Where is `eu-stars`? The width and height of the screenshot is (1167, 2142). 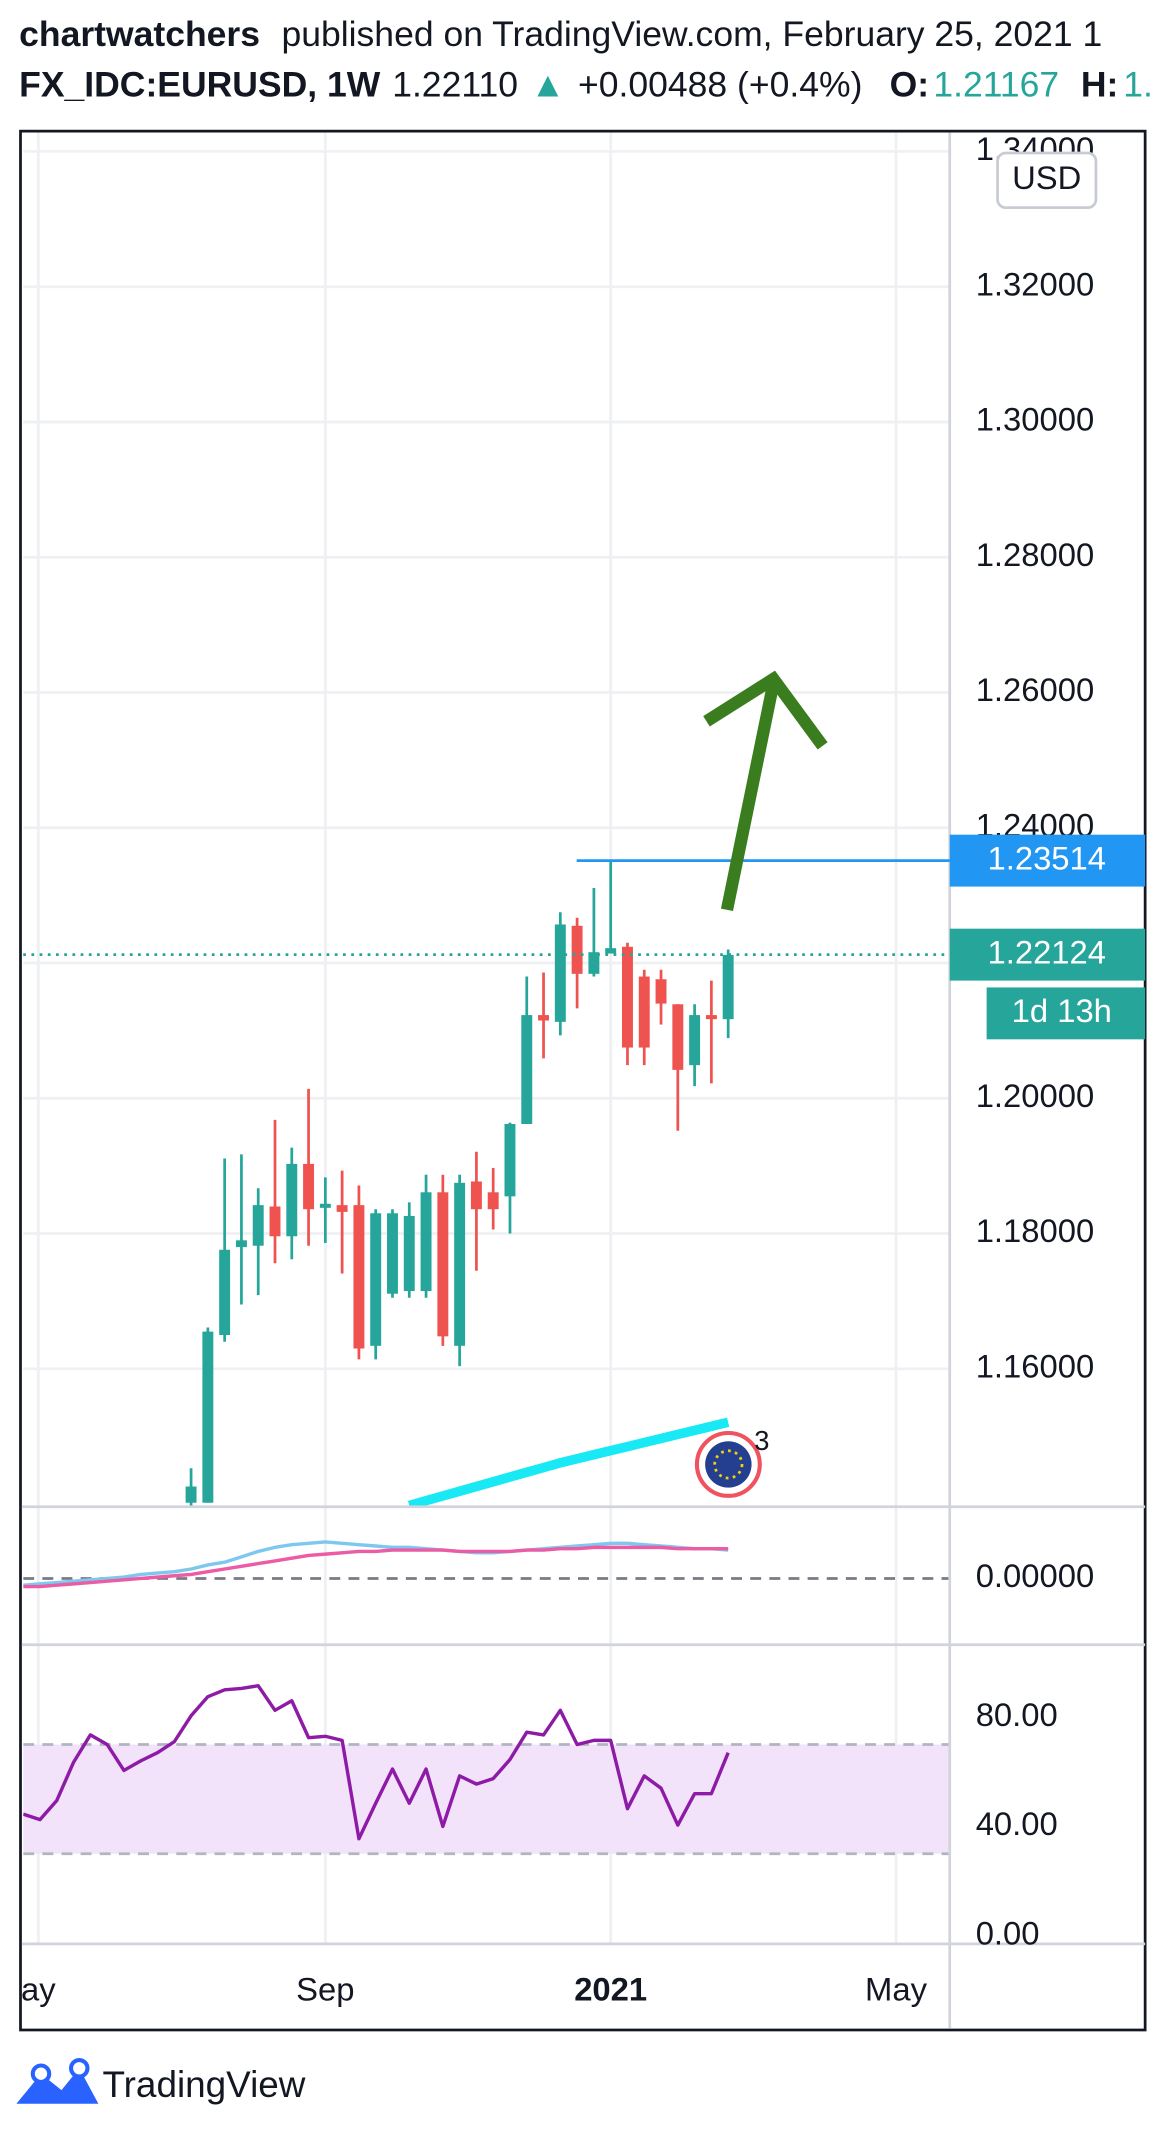 eu-stars is located at coordinates (728, 1464).